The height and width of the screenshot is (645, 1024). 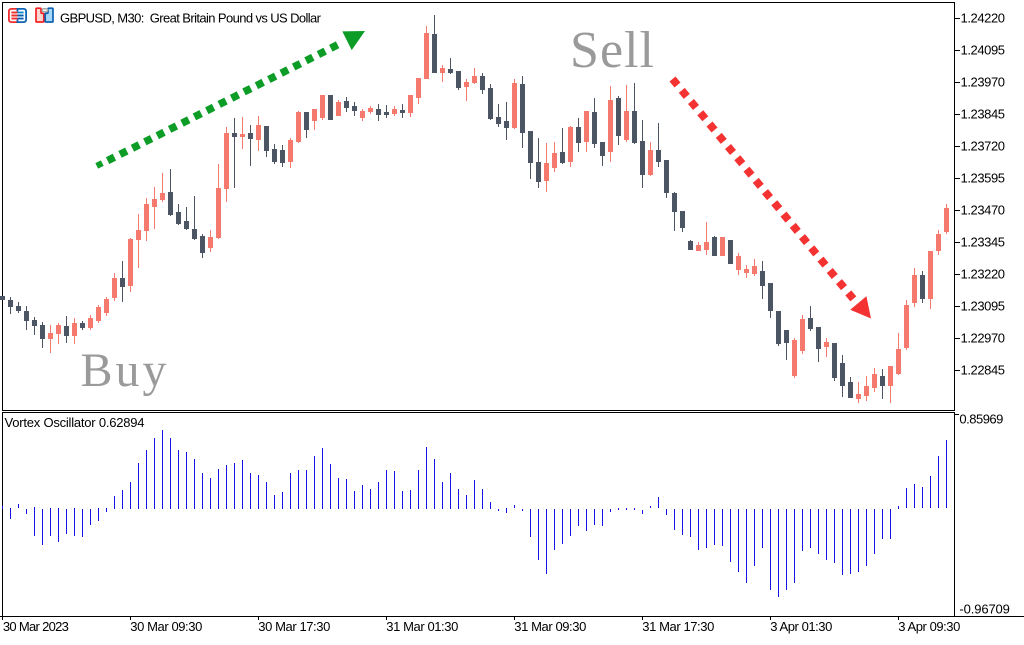 I want to click on svg-text: 30 Mar 09:30, so click(x=166, y=626).